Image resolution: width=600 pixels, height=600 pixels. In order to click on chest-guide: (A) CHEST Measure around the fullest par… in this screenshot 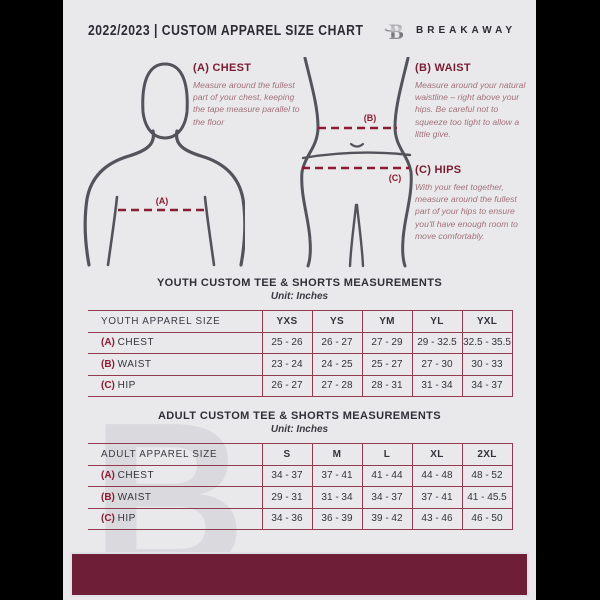, I will do `click(249, 95)`.